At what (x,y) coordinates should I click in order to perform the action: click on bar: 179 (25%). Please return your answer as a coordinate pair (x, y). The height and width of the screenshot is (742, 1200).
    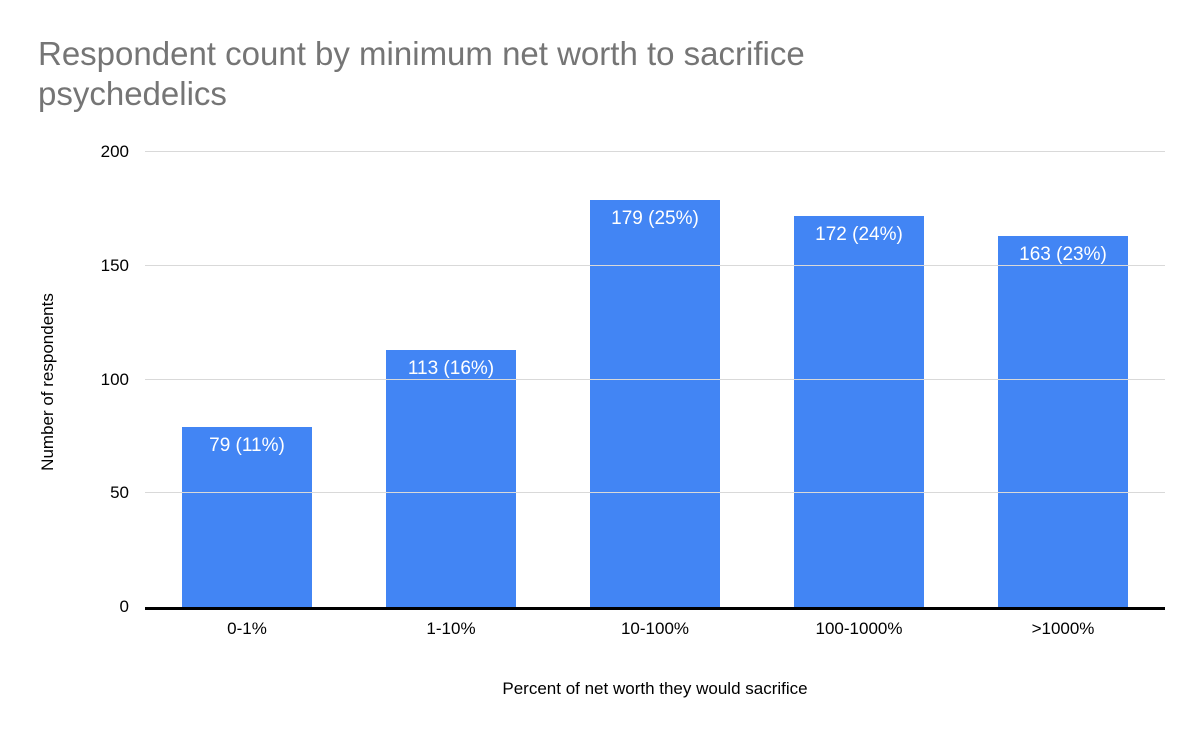
    Looking at the image, I should click on (655, 403).